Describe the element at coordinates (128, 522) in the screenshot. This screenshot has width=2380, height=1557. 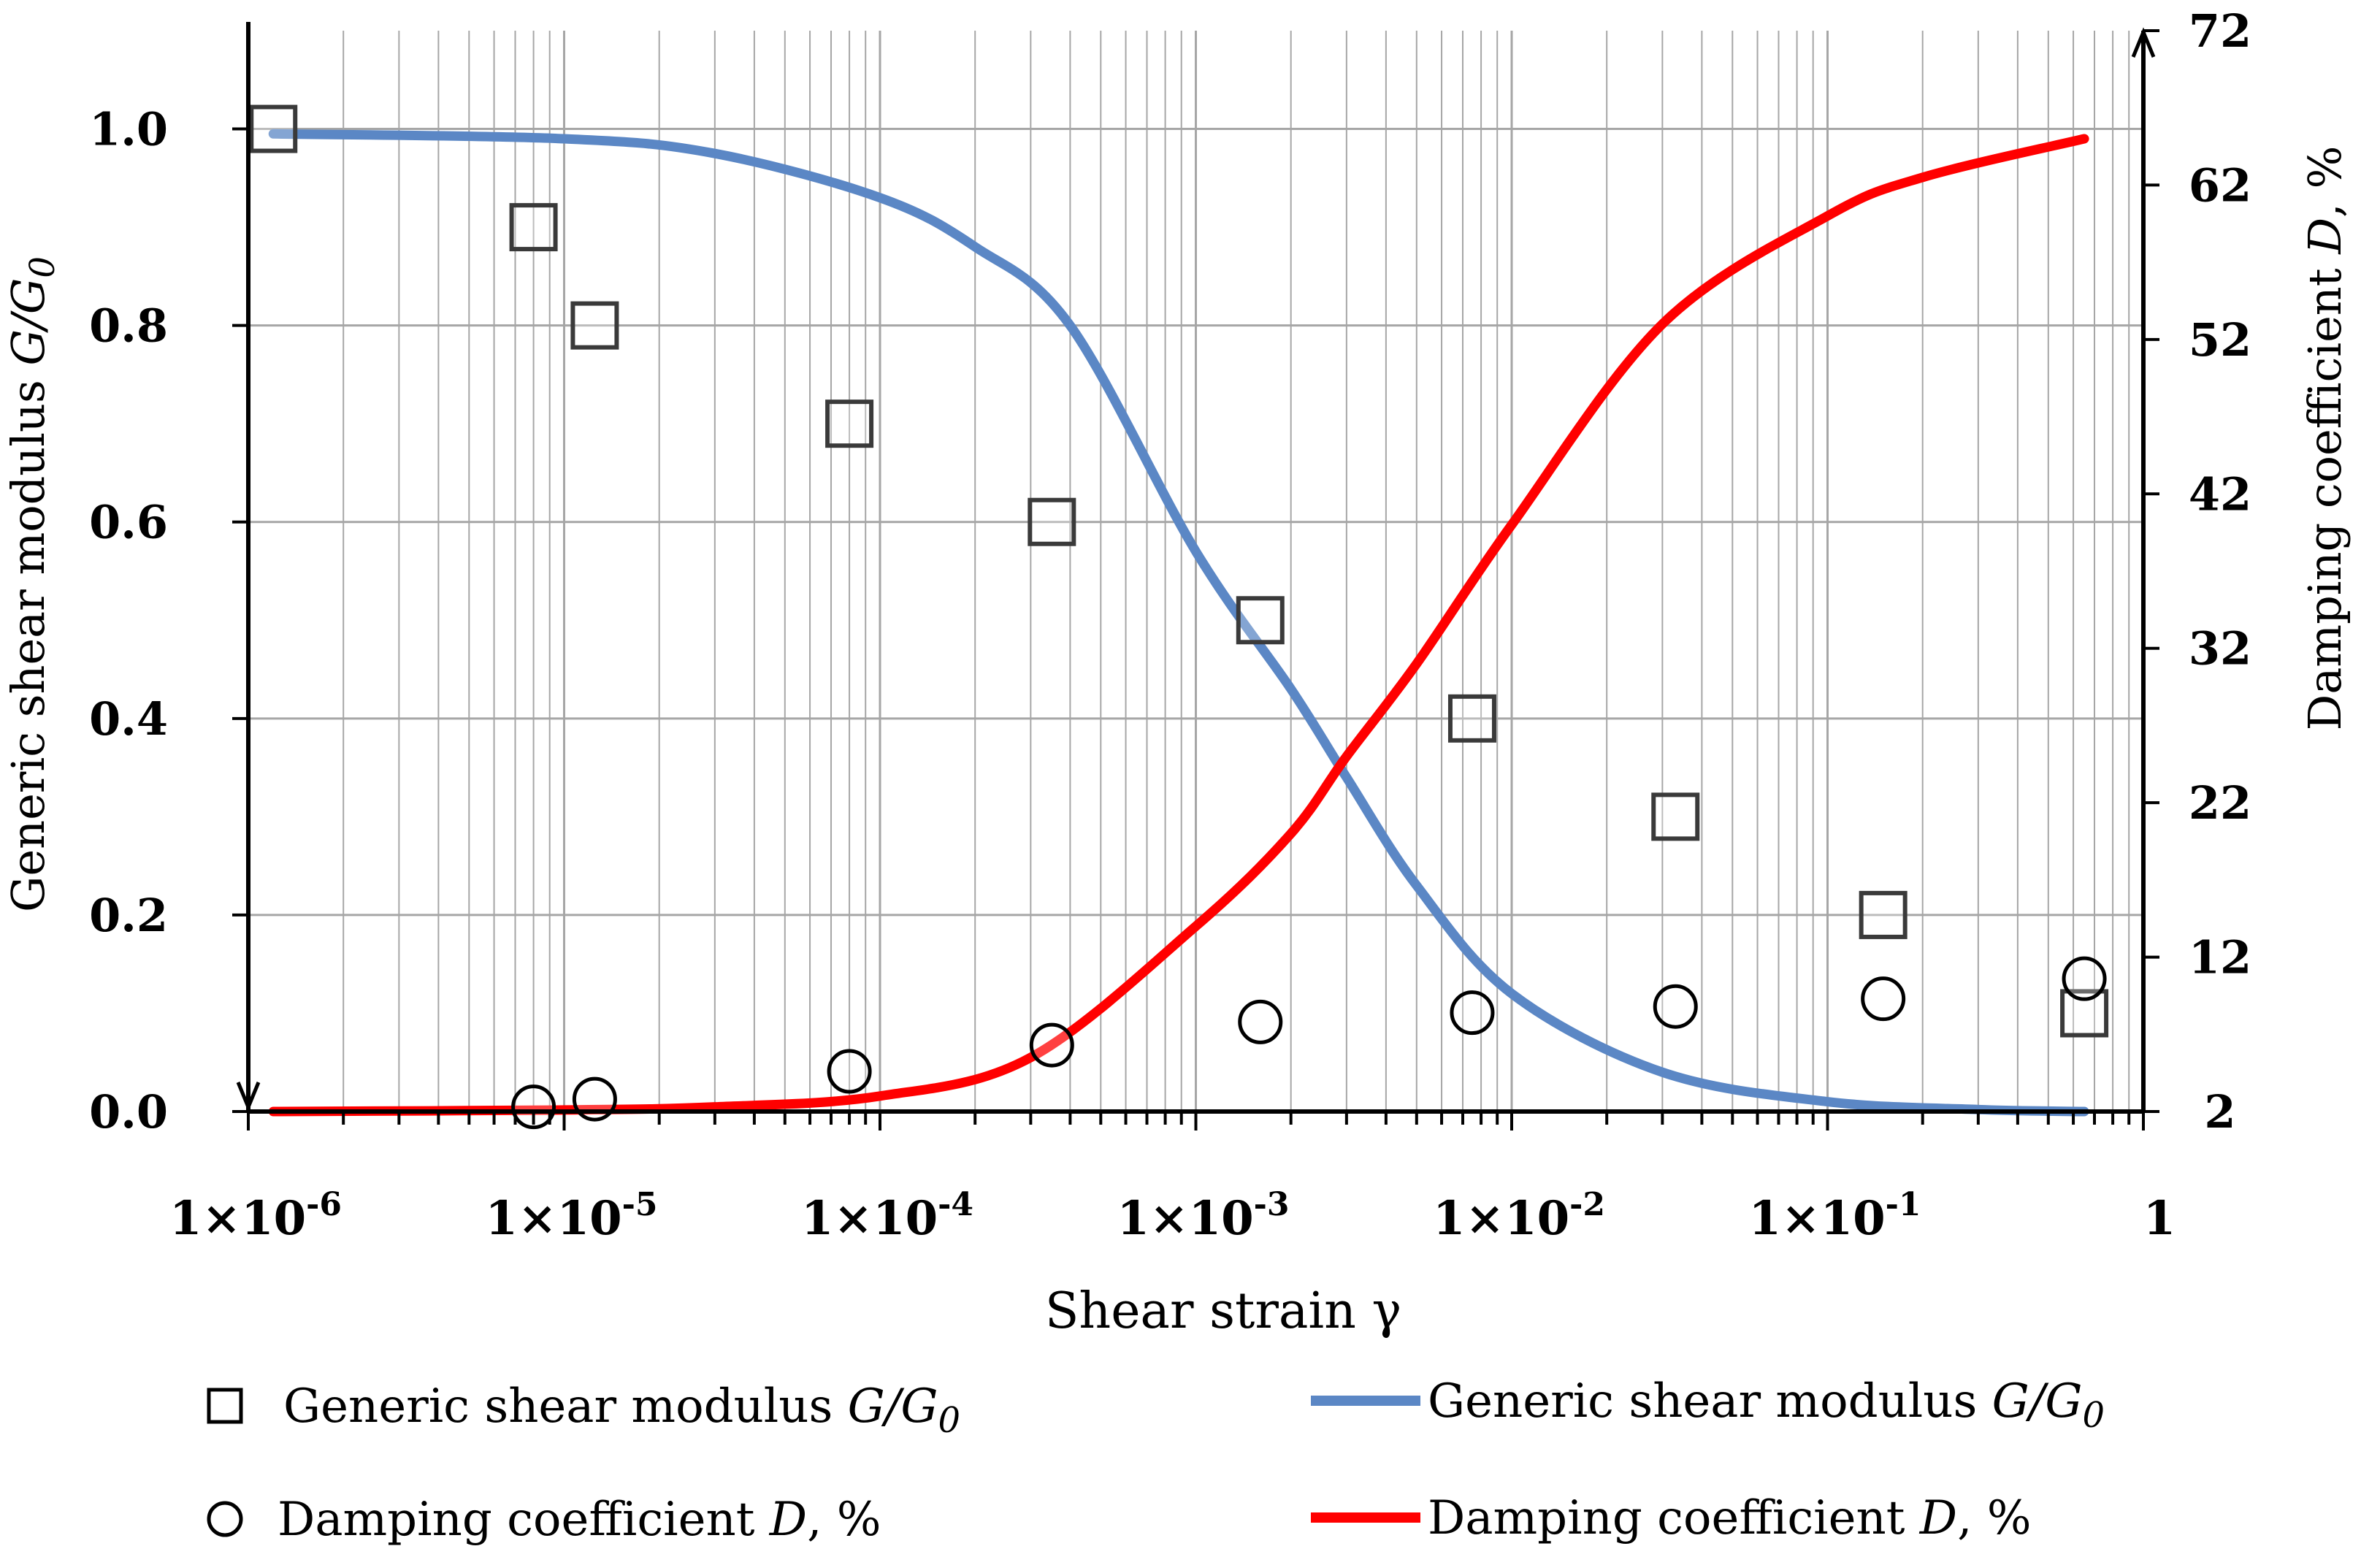
I see `y-left-tick-label: 0.6` at that location.